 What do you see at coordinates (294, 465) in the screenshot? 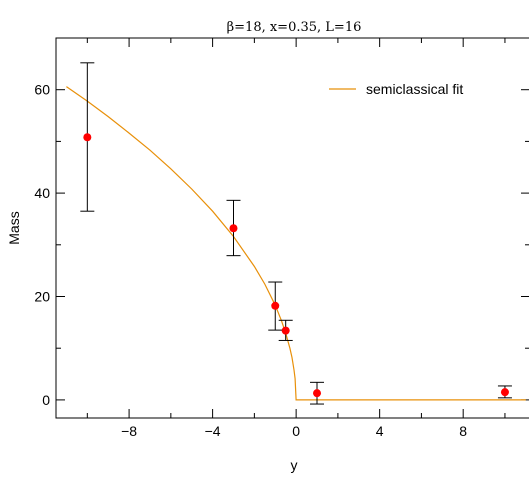
I see `x-axis-label: y` at bounding box center [294, 465].